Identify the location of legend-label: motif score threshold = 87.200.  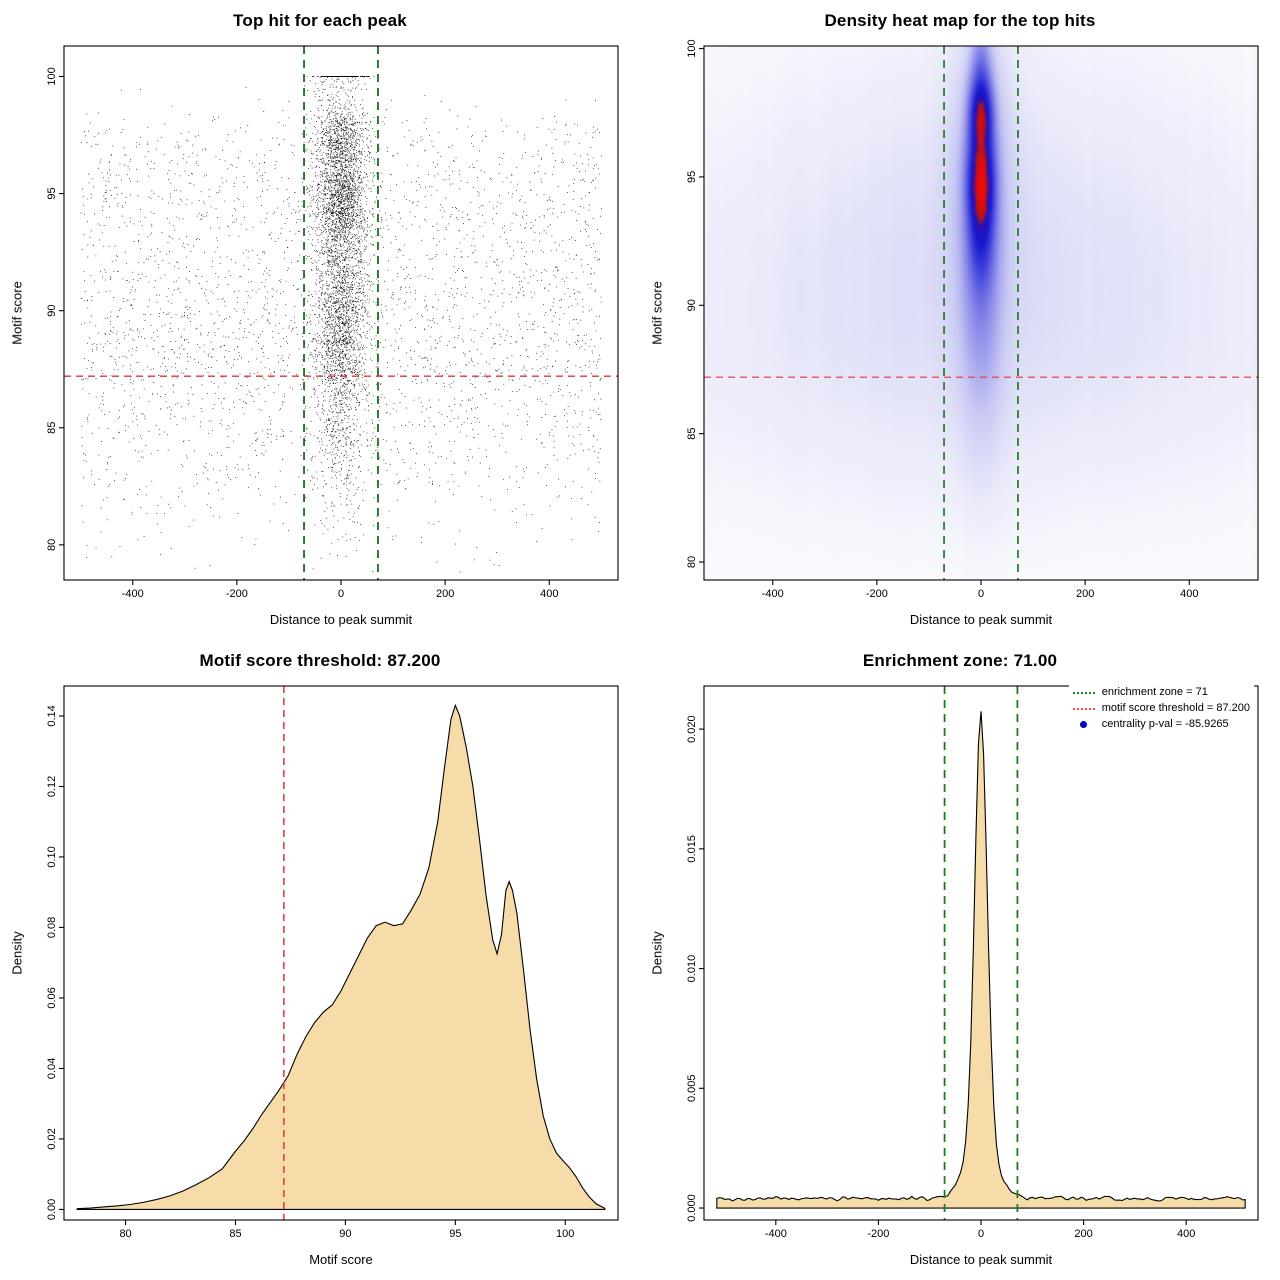
(1175, 708).